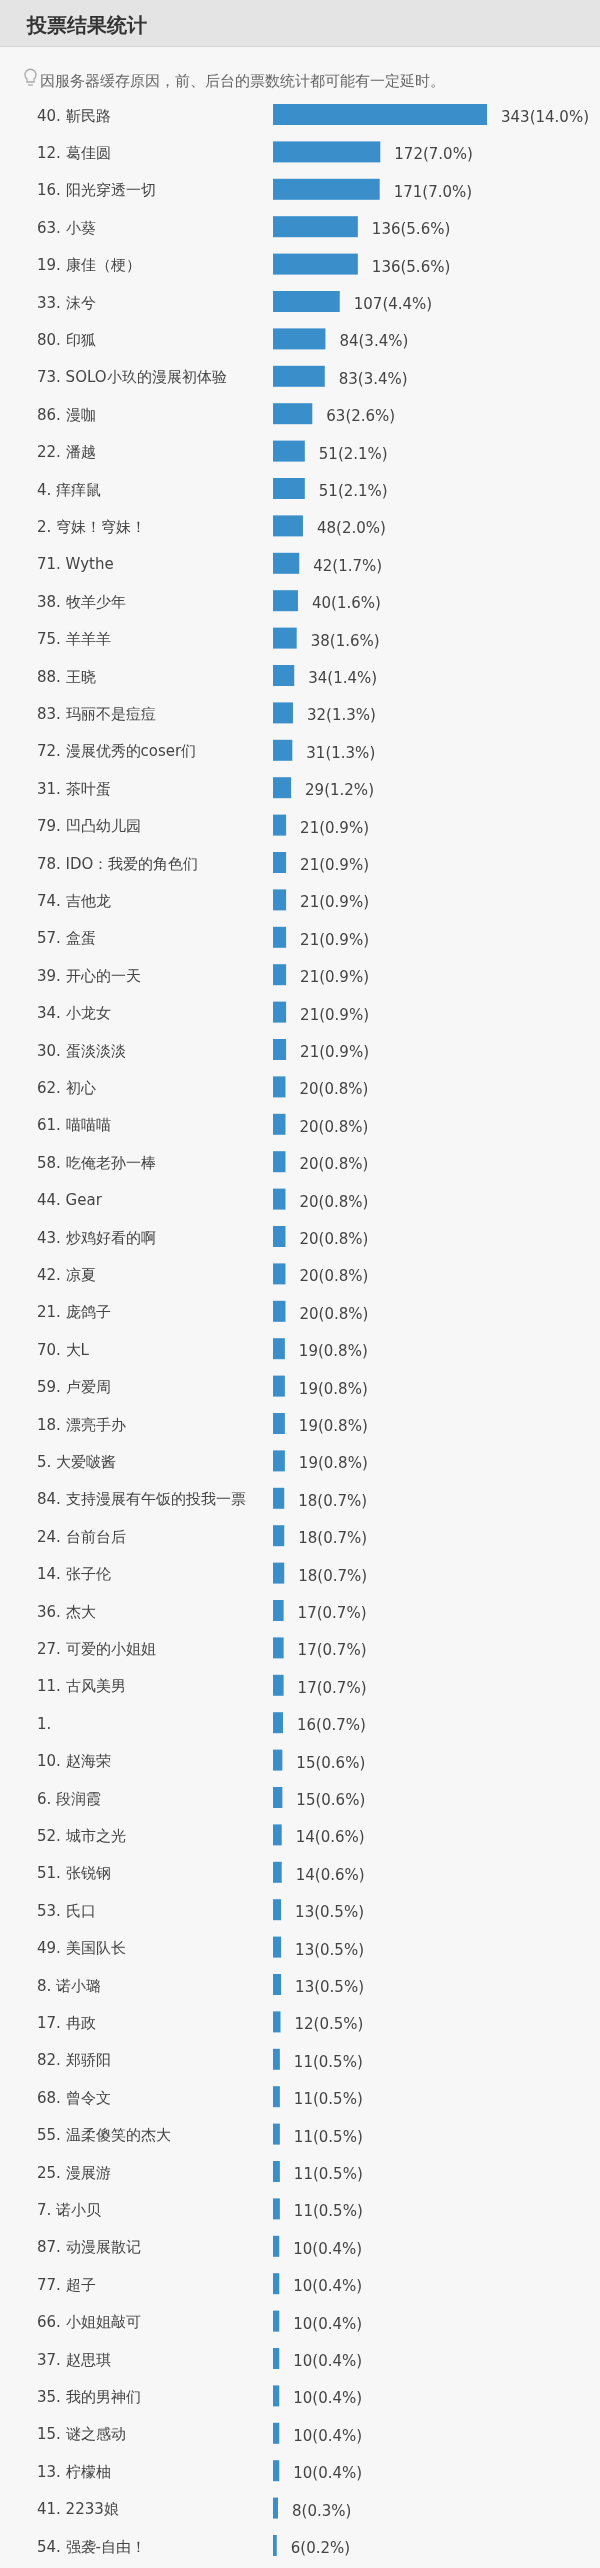 The width and height of the screenshot is (600, 2568). Describe the element at coordinates (433, 191) in the screenshot. I see `data-label: 171(7.0%)` at that location.